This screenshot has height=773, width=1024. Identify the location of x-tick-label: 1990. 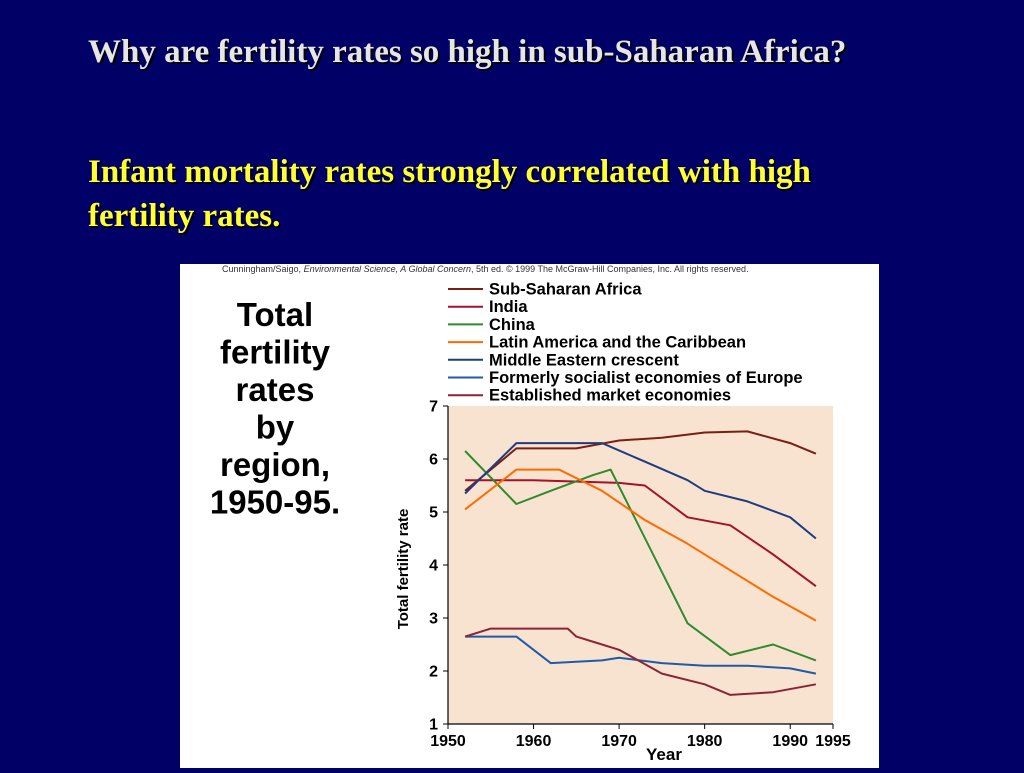
(790, 741).